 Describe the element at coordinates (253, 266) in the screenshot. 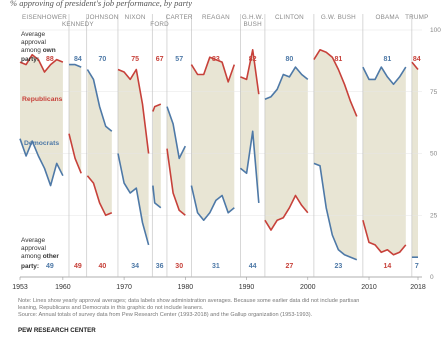

I see `other-average-value: 44` at that location.